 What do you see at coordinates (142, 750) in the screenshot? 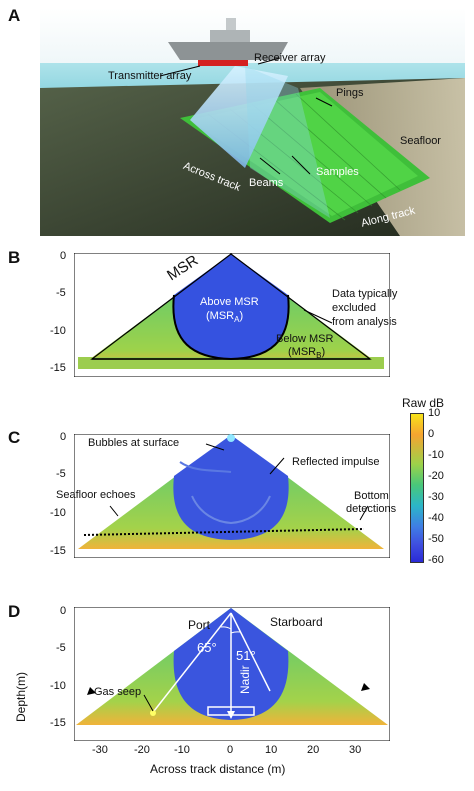
I see `x-tick-m20: -20` at bounding box center [142, 750].